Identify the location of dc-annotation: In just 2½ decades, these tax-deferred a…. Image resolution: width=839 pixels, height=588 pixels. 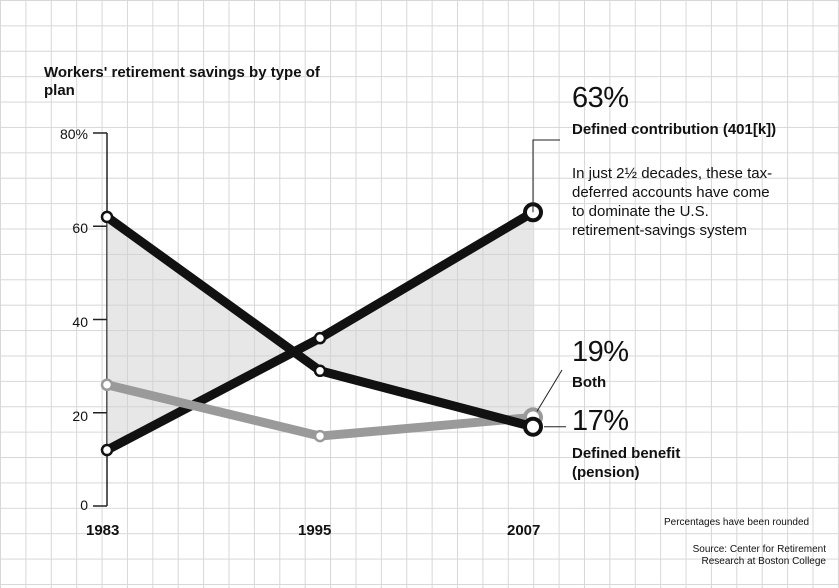
(672, 202).